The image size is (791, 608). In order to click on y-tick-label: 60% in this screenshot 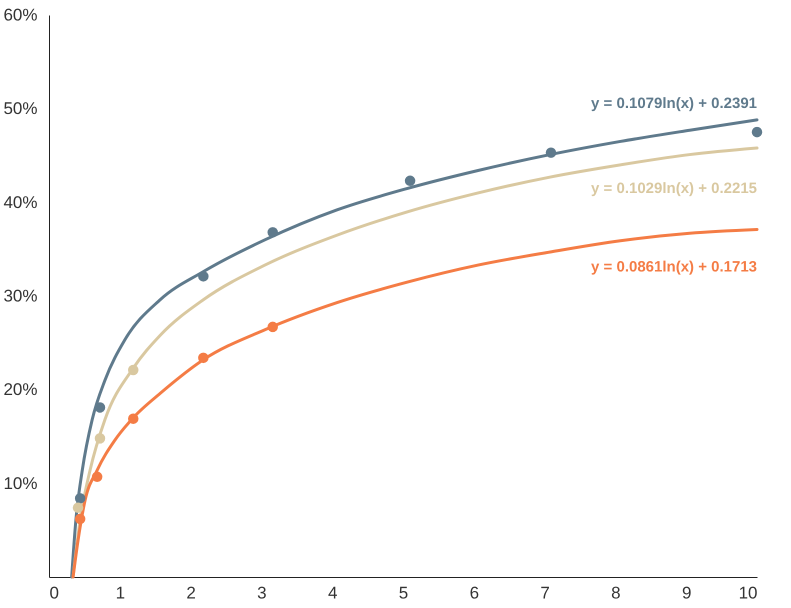, I will do `click(20, 15)`.